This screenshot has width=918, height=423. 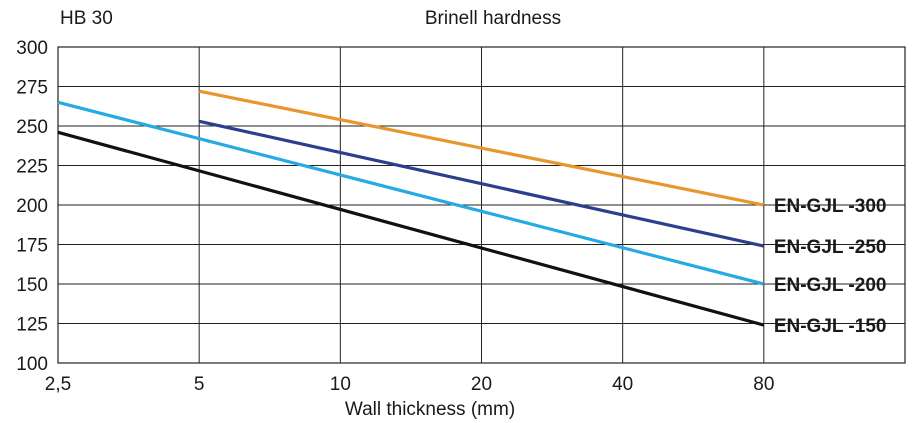 I want to click on x-tick-label: 5, so click(x=199, y=384).